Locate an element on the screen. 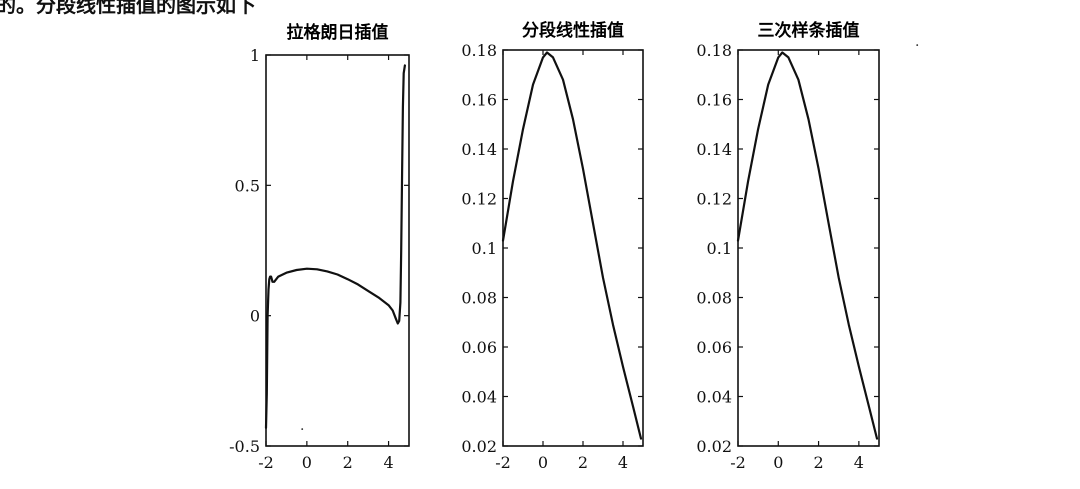 The width and height of the screenshot is (1080, 489). y-tick-label: 0 is located at coordinates (255, 316).